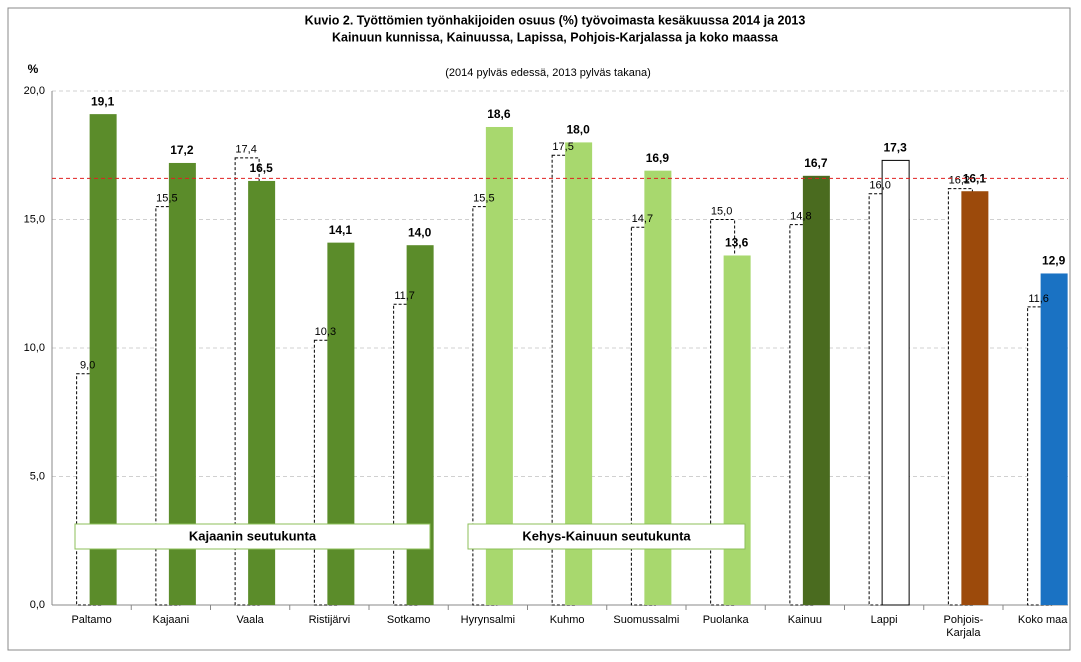  Describe the element at coordinates (341, 230) in the screenshot. I see `data-label-2014: 14,1` at that location.